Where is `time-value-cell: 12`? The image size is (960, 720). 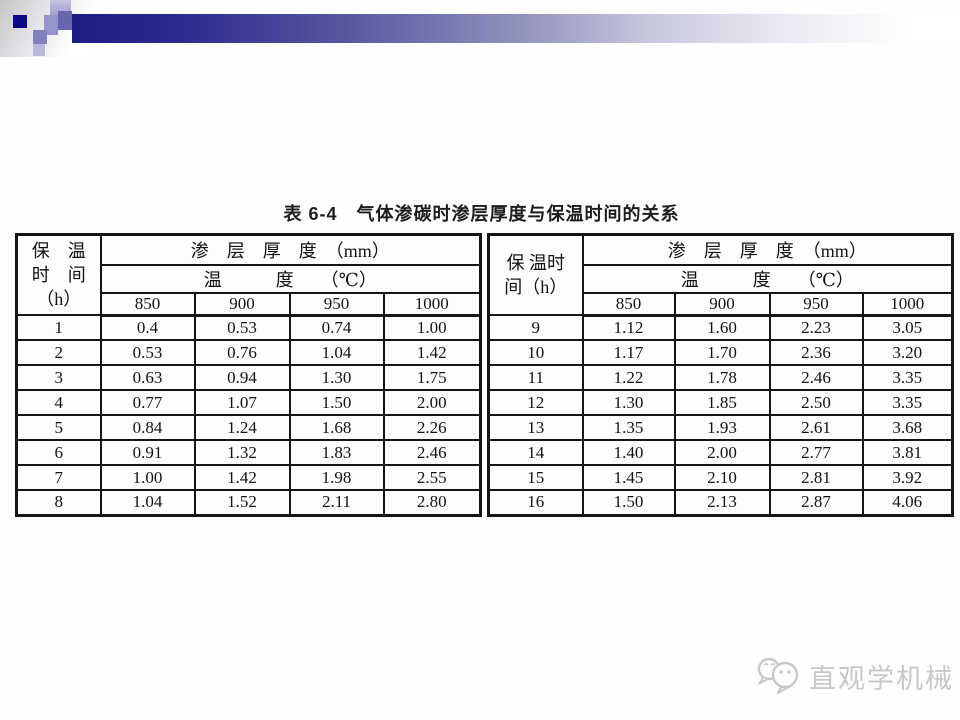
time-value-cell: 12 is located at coordinates (535, 402).